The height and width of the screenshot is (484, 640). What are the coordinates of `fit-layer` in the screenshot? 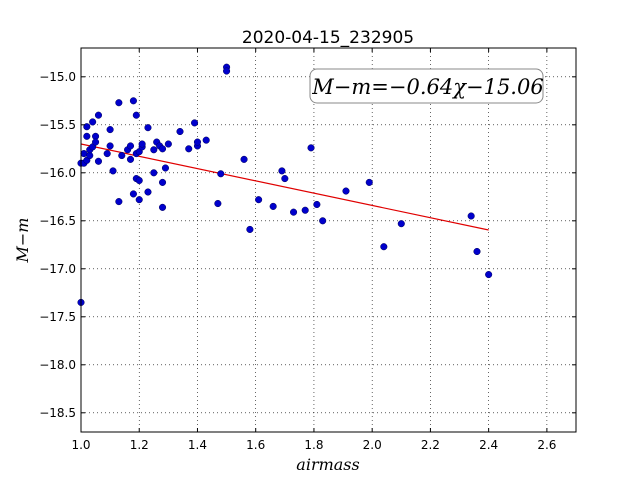 It's located at (284, 187).